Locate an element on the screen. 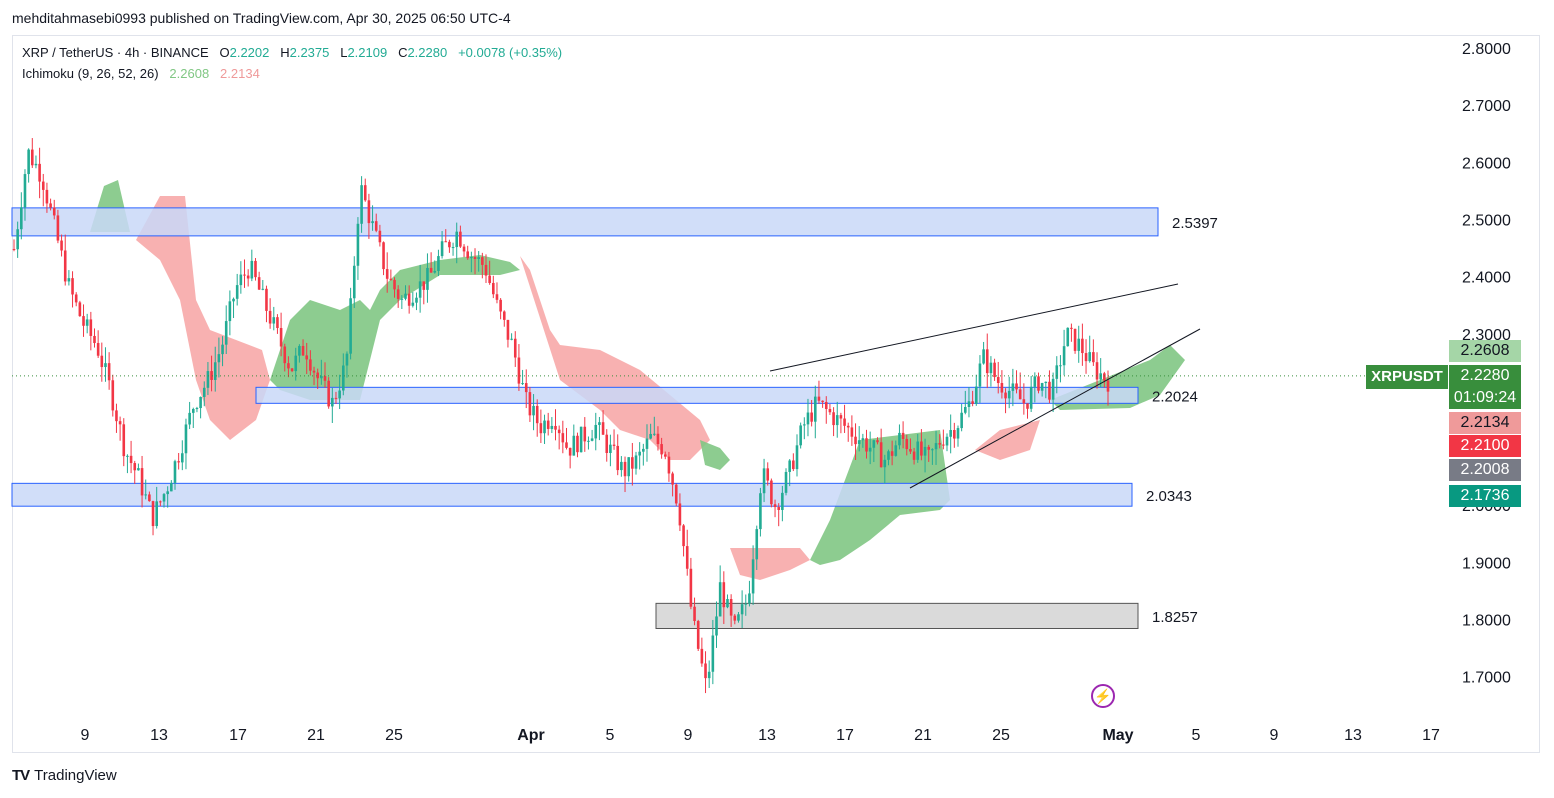 This screenshot has width=1554, height=798. x-tick-label: Apr is located at coordinates (531, 735).